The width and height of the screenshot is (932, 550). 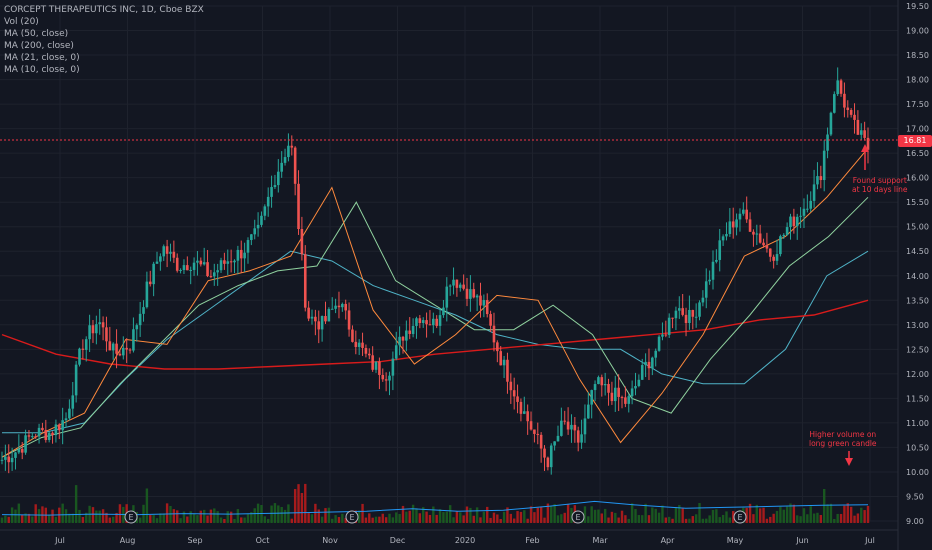 What do you see at coordinates (915, 141) in the screenshot?
I see `price-level-tag: 16.81` at bounding box center [915, 141].